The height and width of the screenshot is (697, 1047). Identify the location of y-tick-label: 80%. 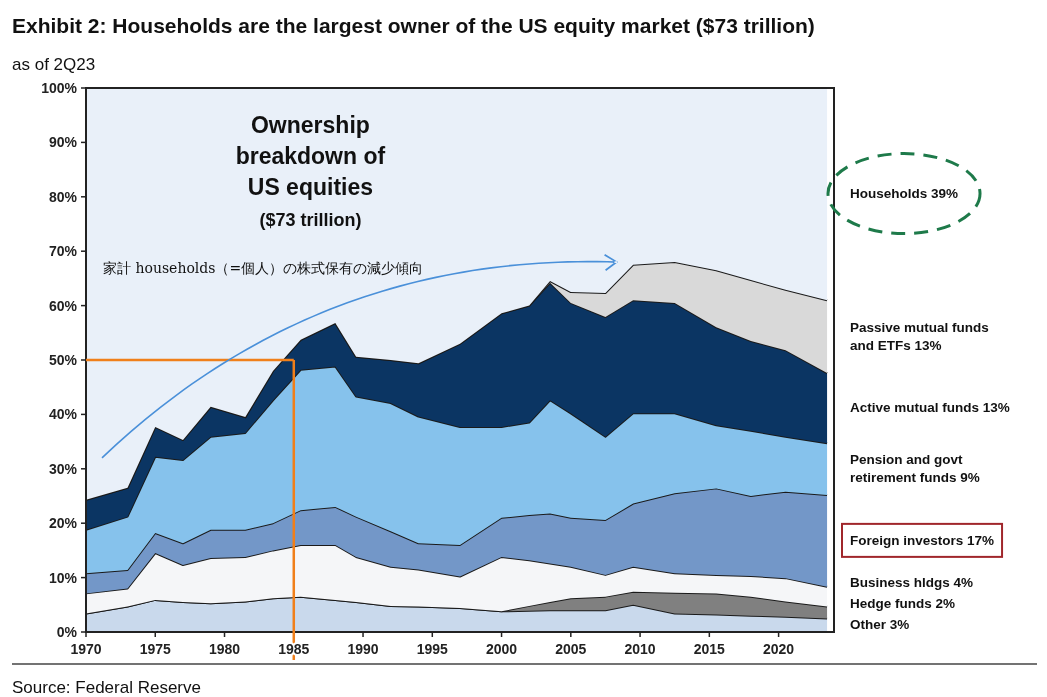
(63, 196).